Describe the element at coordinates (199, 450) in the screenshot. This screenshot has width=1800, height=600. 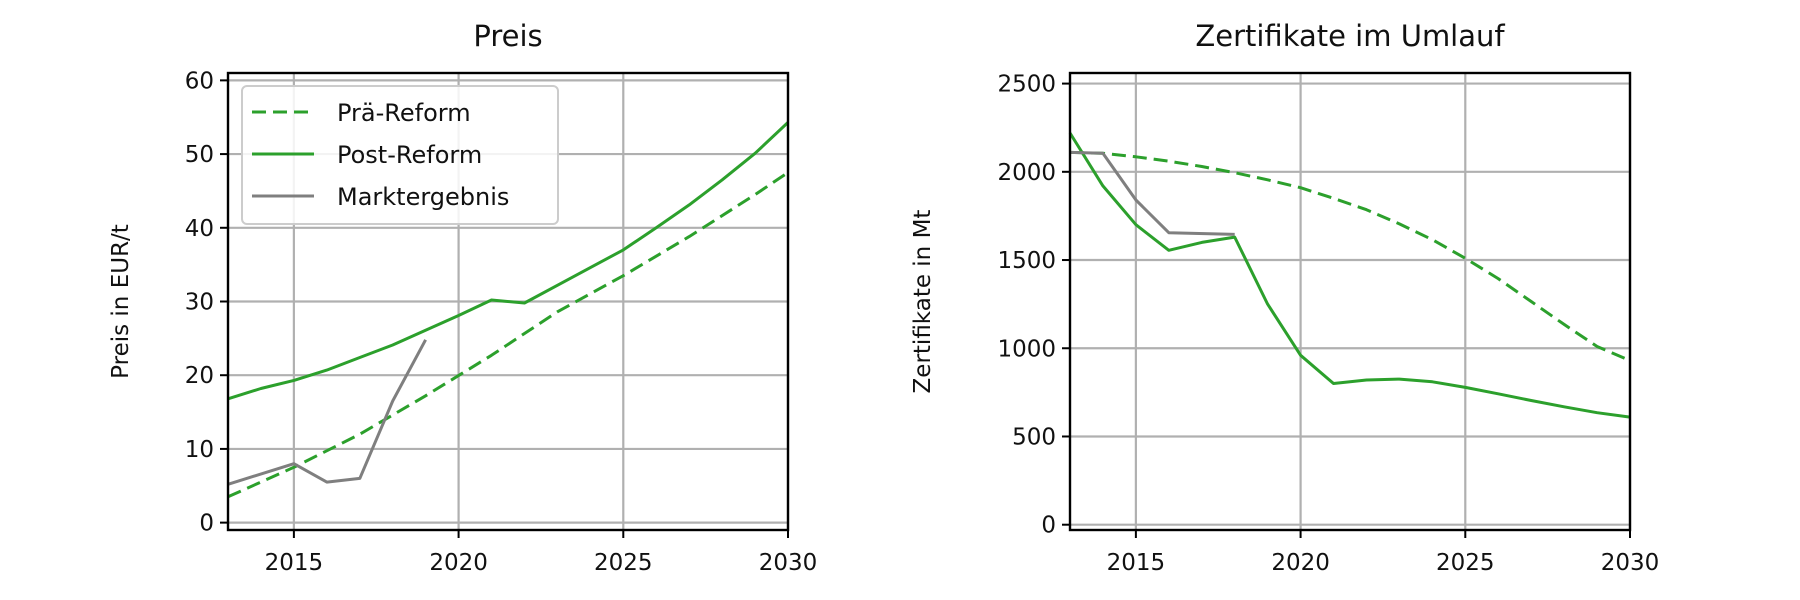
I see `y-tick-label: 10` at that location.